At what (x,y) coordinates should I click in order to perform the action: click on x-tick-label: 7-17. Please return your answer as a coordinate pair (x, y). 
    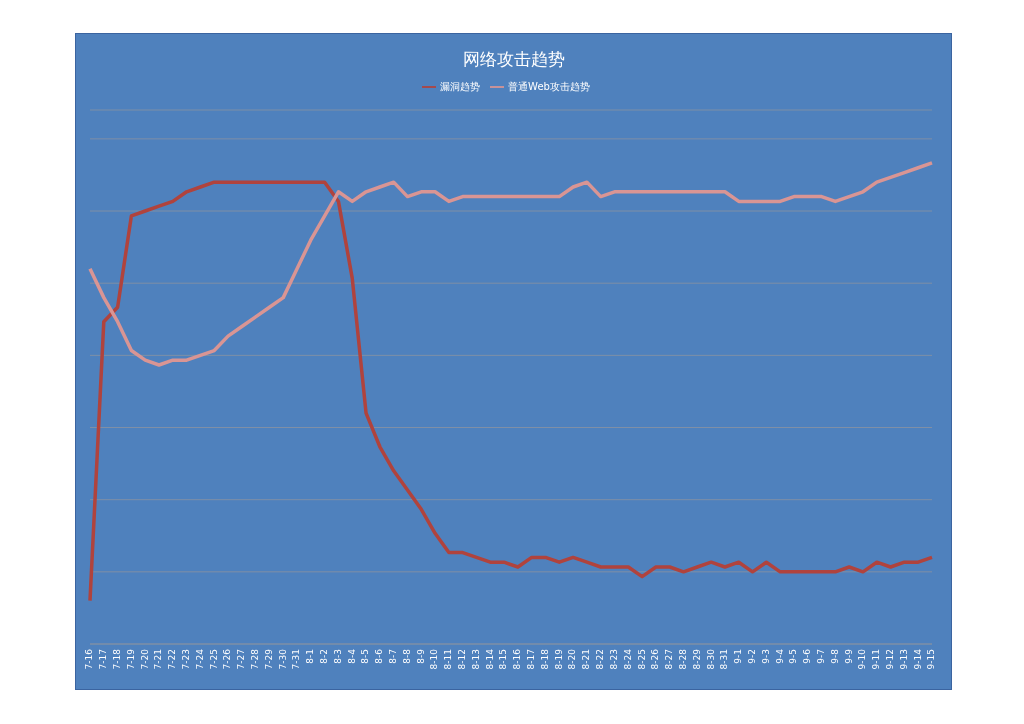
    Looking at the image, I should click on (103, 659).